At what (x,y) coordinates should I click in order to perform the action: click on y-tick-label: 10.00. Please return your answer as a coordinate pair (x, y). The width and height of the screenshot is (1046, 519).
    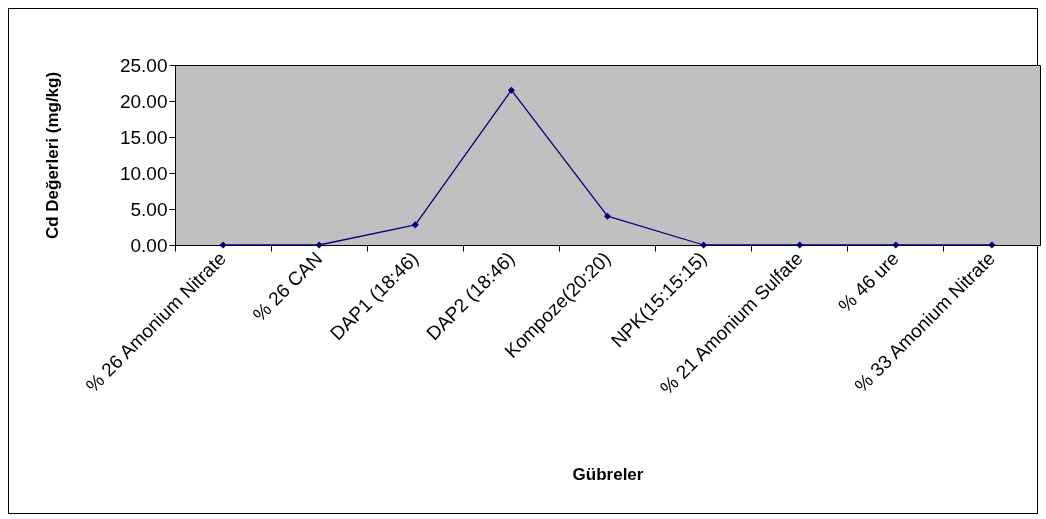
    Looking at the image, I should click on (143, 173).